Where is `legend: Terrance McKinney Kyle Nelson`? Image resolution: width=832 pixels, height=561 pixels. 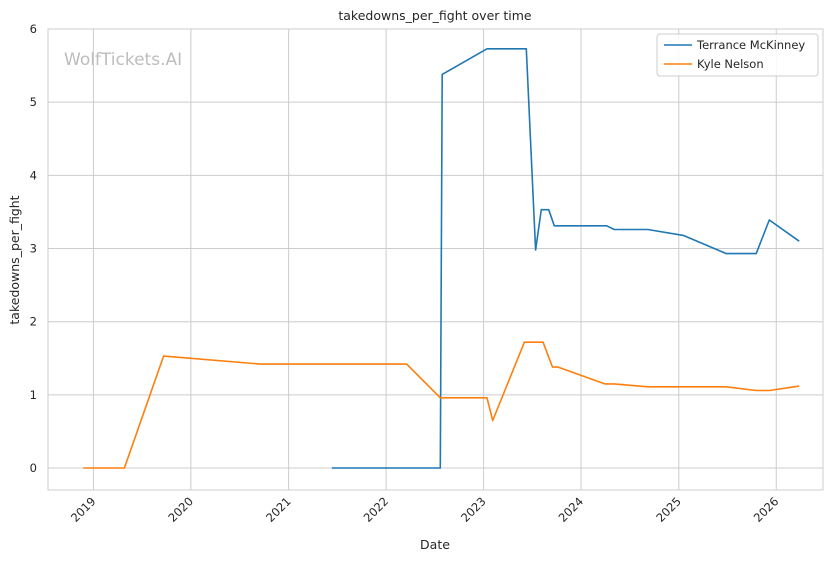
legend: Terrance McKinney Kyle Nelson is located at coordinates (737, 55).